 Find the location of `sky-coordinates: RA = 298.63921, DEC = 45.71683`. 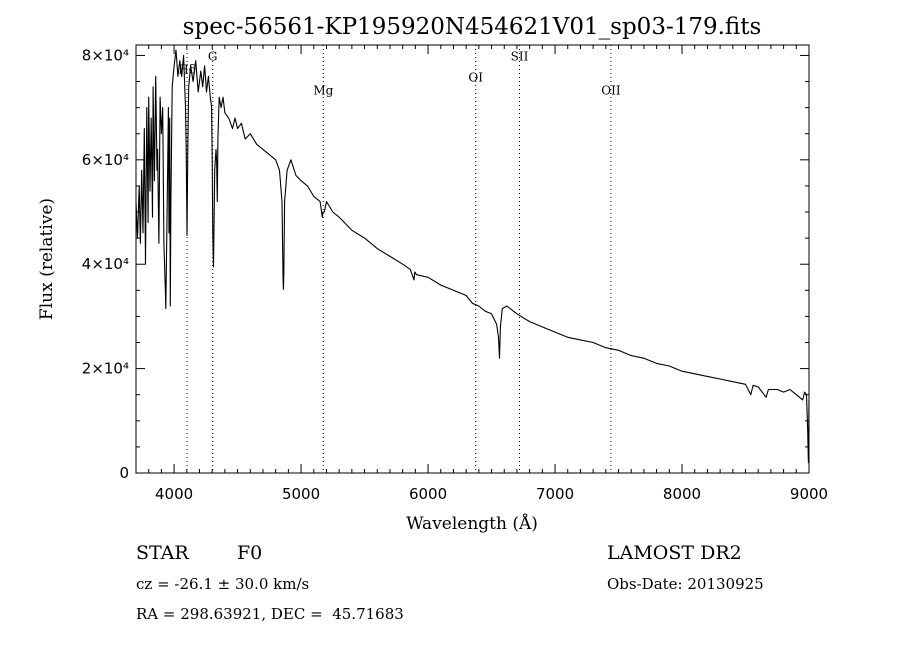

sky-coordinates: RA = 298.63921, DEC = 45.71683 is located at coordinates (270, 614).